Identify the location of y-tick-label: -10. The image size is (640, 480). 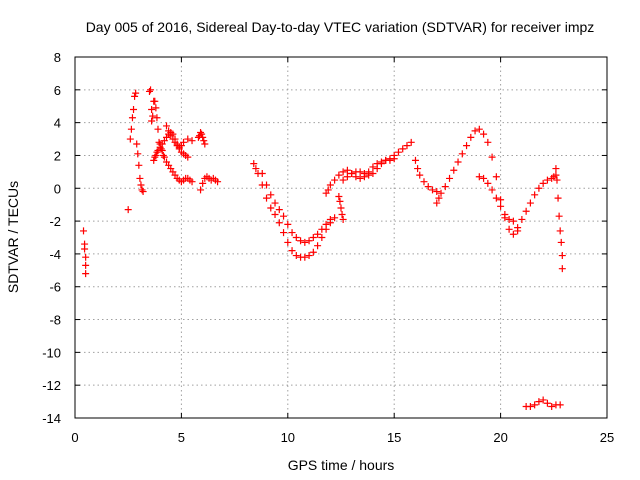
(51, 352).